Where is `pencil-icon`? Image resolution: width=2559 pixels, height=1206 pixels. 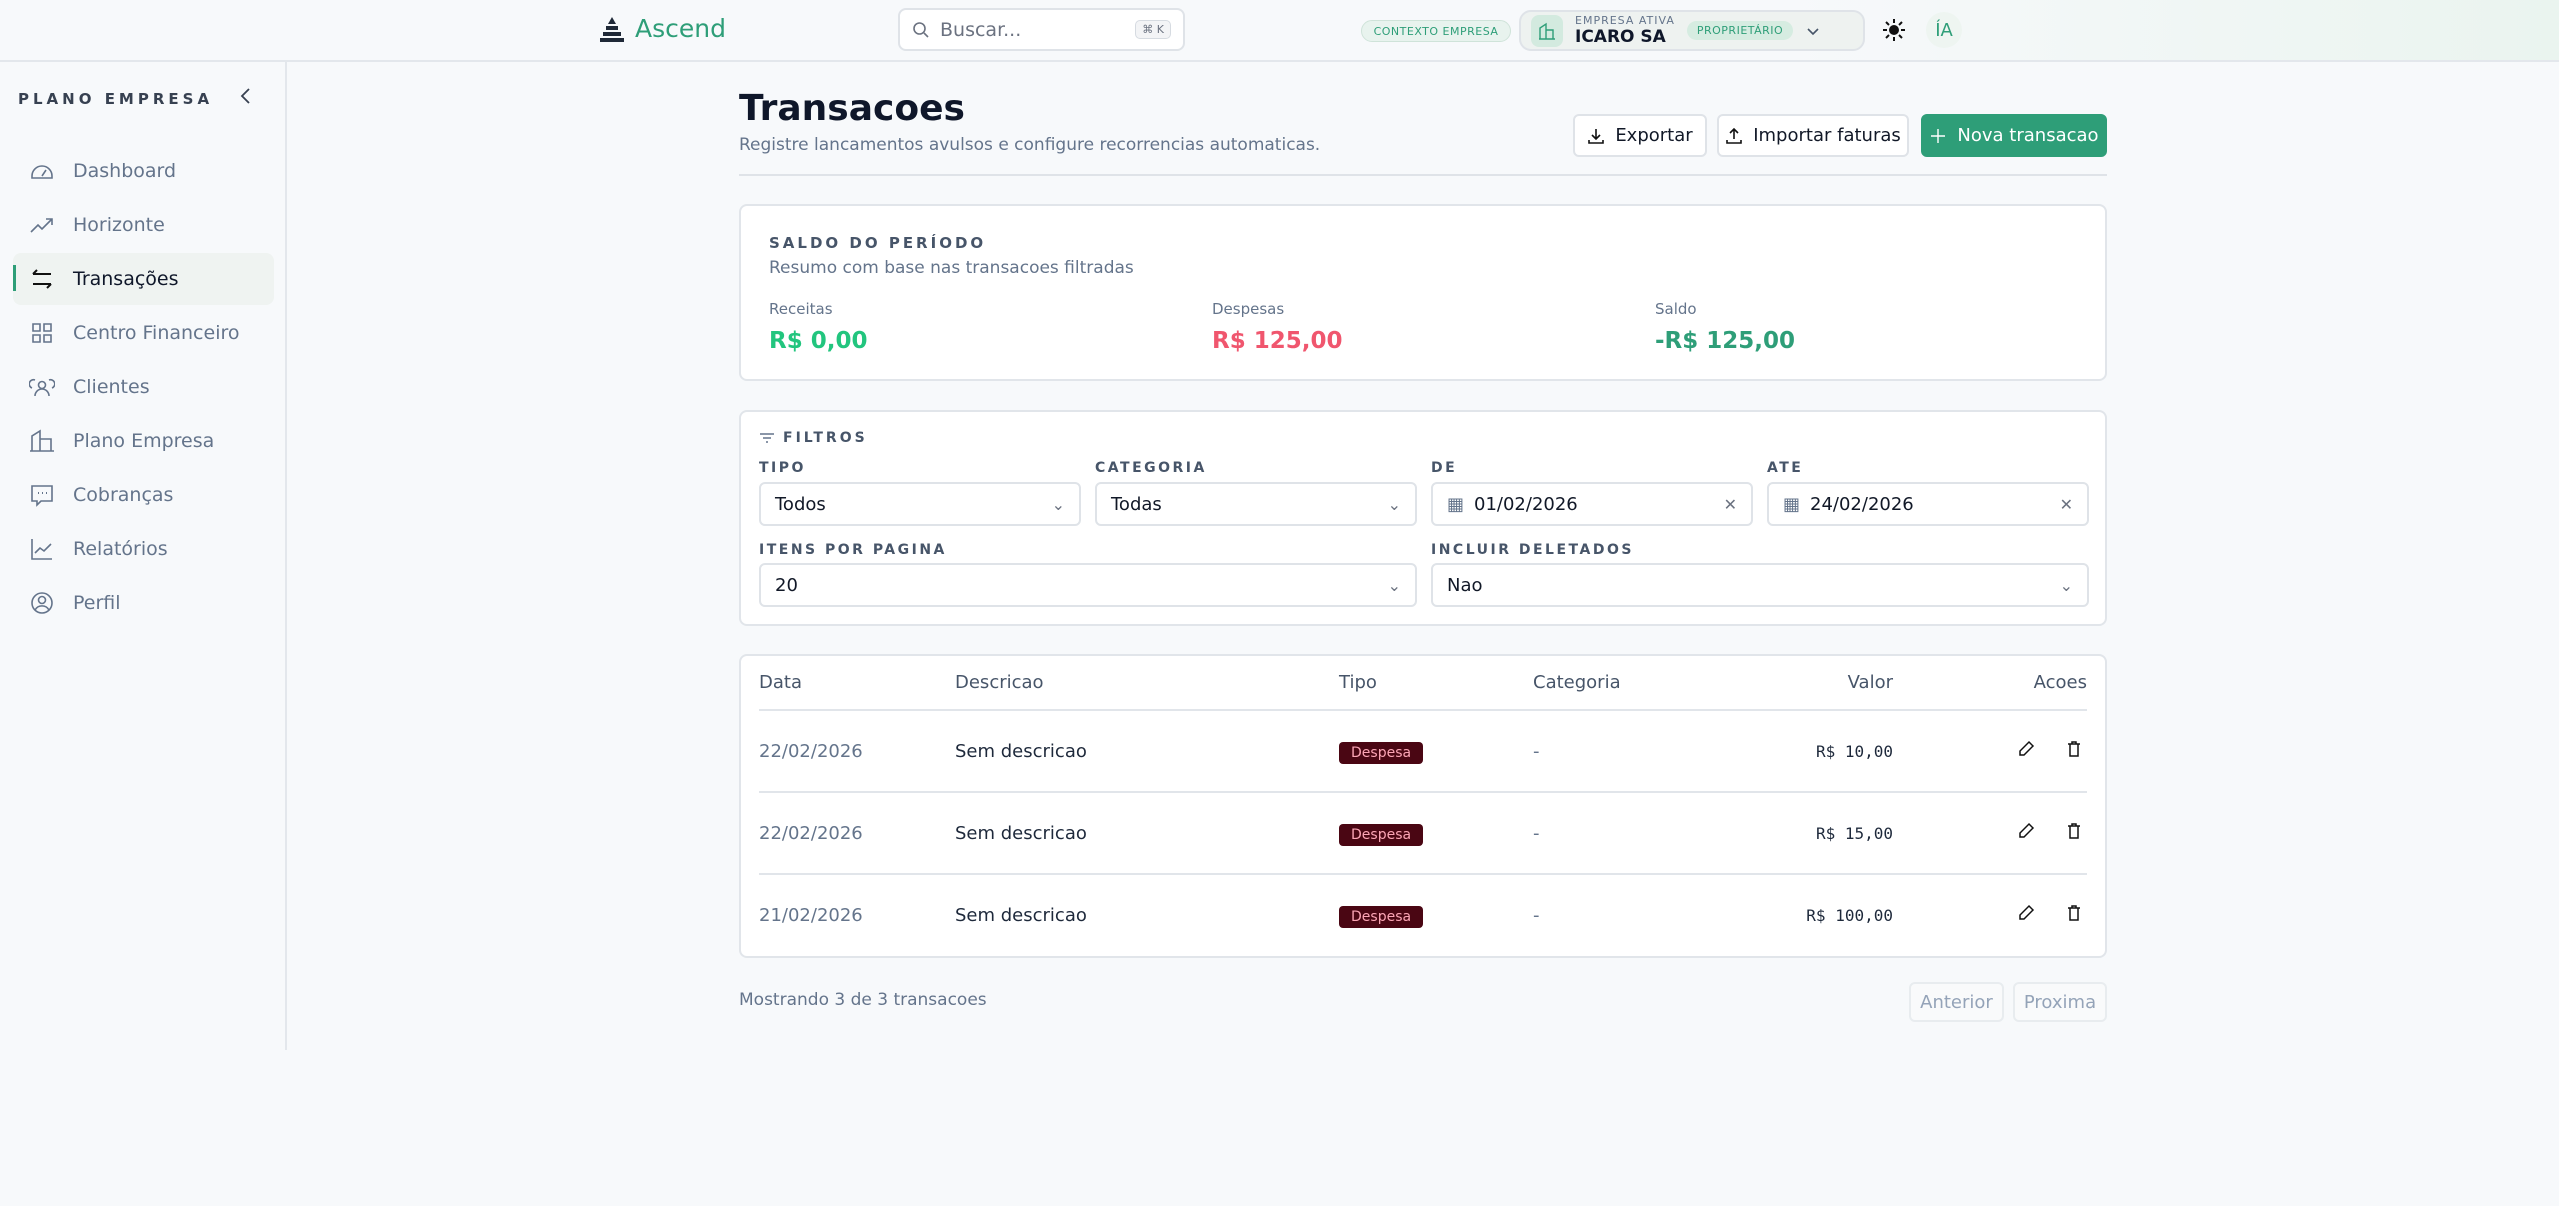 pencil-icon is located at coordinates (2027, 830).